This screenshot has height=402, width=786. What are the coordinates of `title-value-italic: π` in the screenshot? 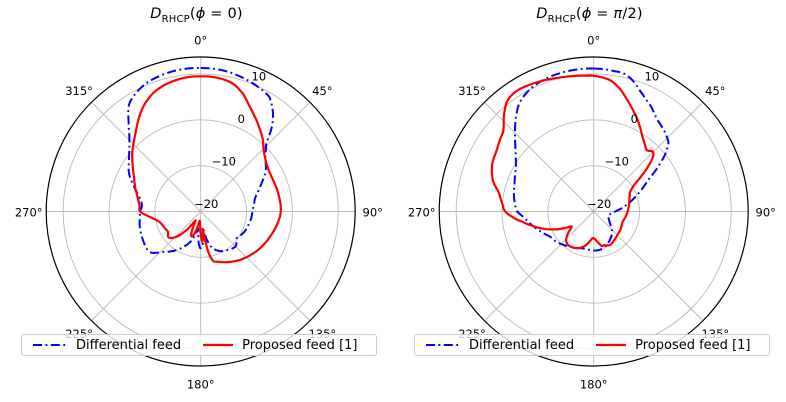 It's located at (618, 14).